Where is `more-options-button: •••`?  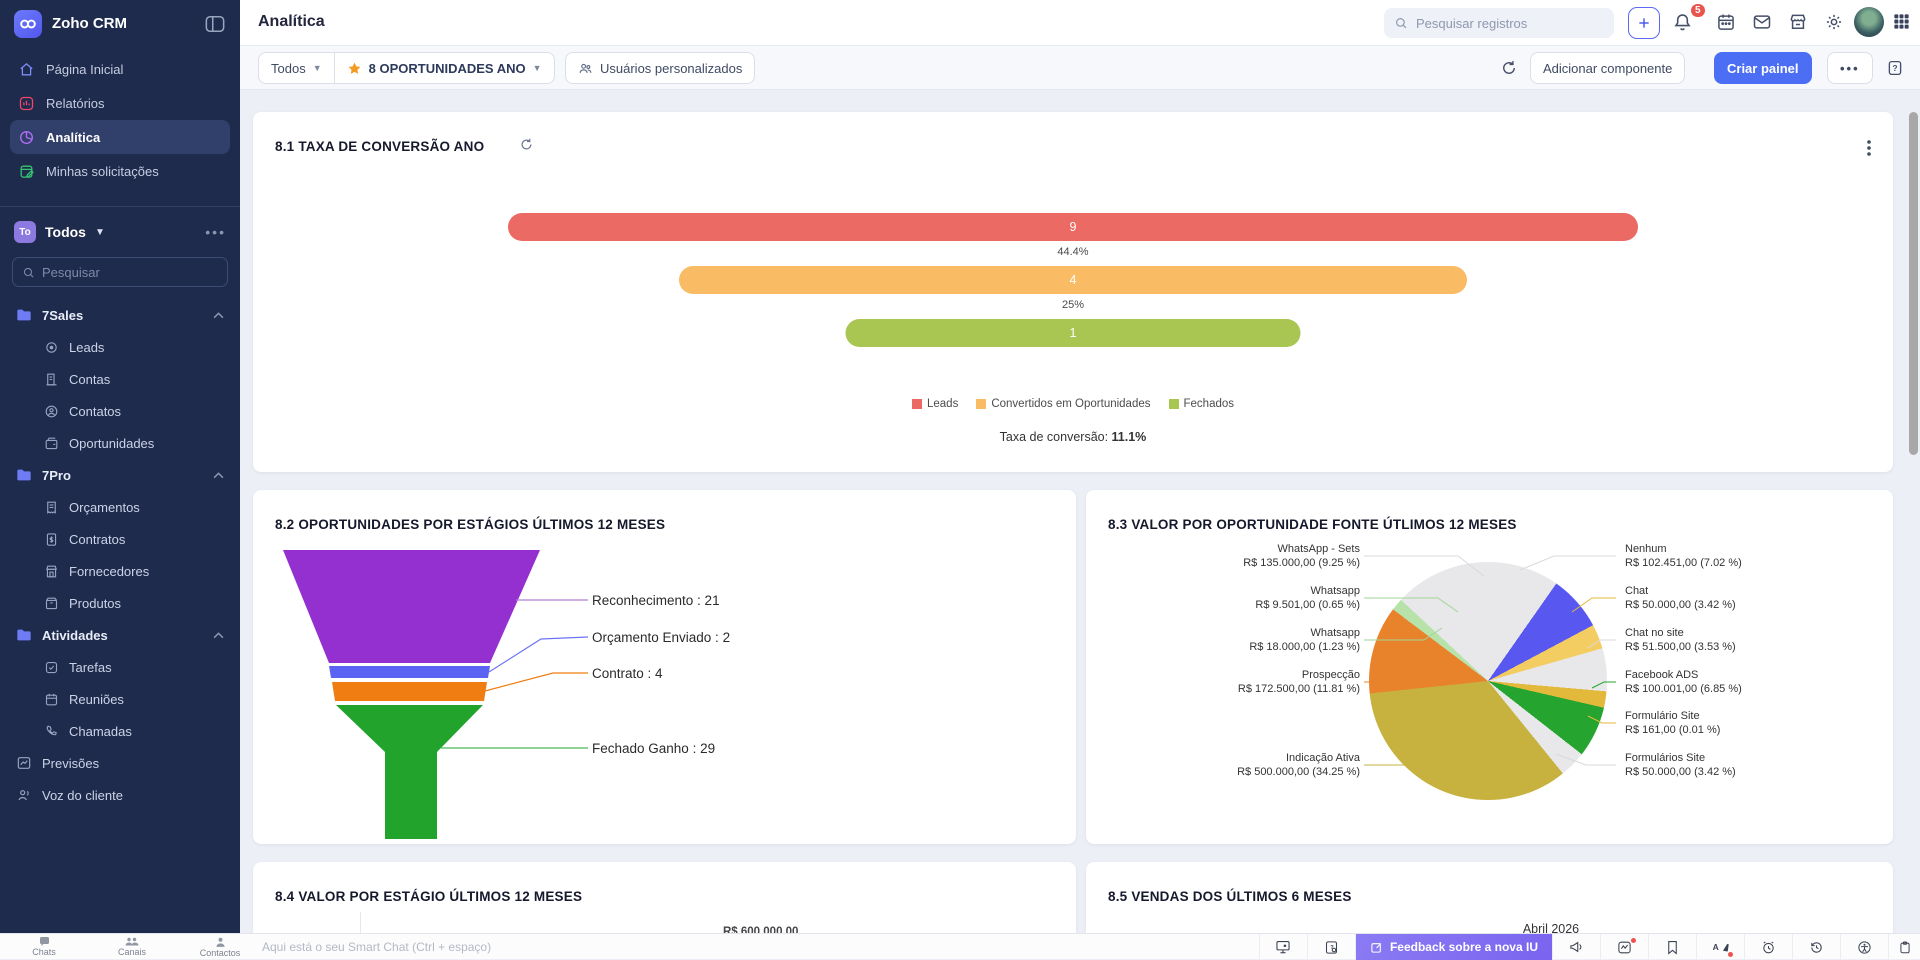 more-options-button: ••• is located at coordinates (1850, 68).